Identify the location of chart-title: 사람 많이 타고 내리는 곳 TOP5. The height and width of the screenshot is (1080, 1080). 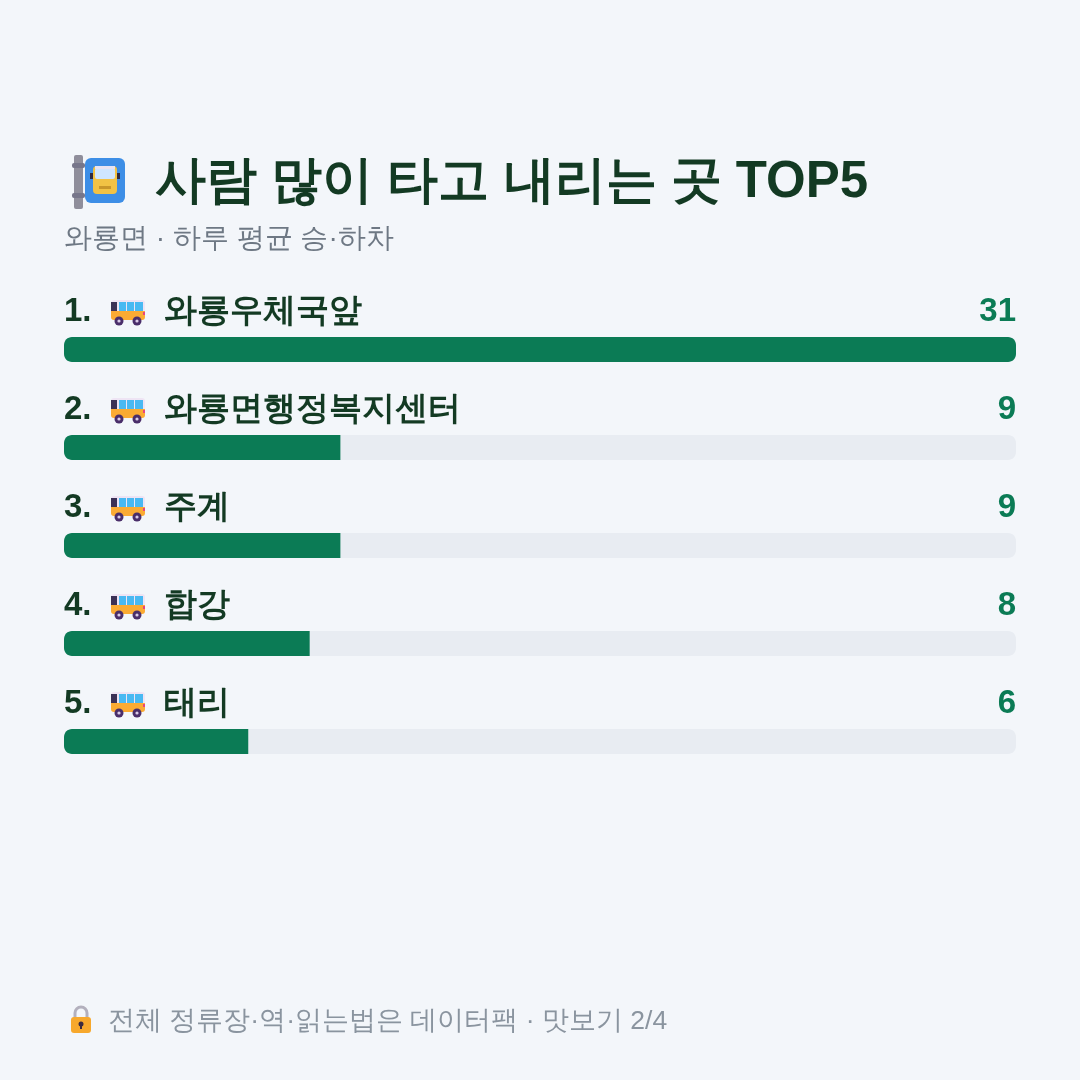
(512, 180).